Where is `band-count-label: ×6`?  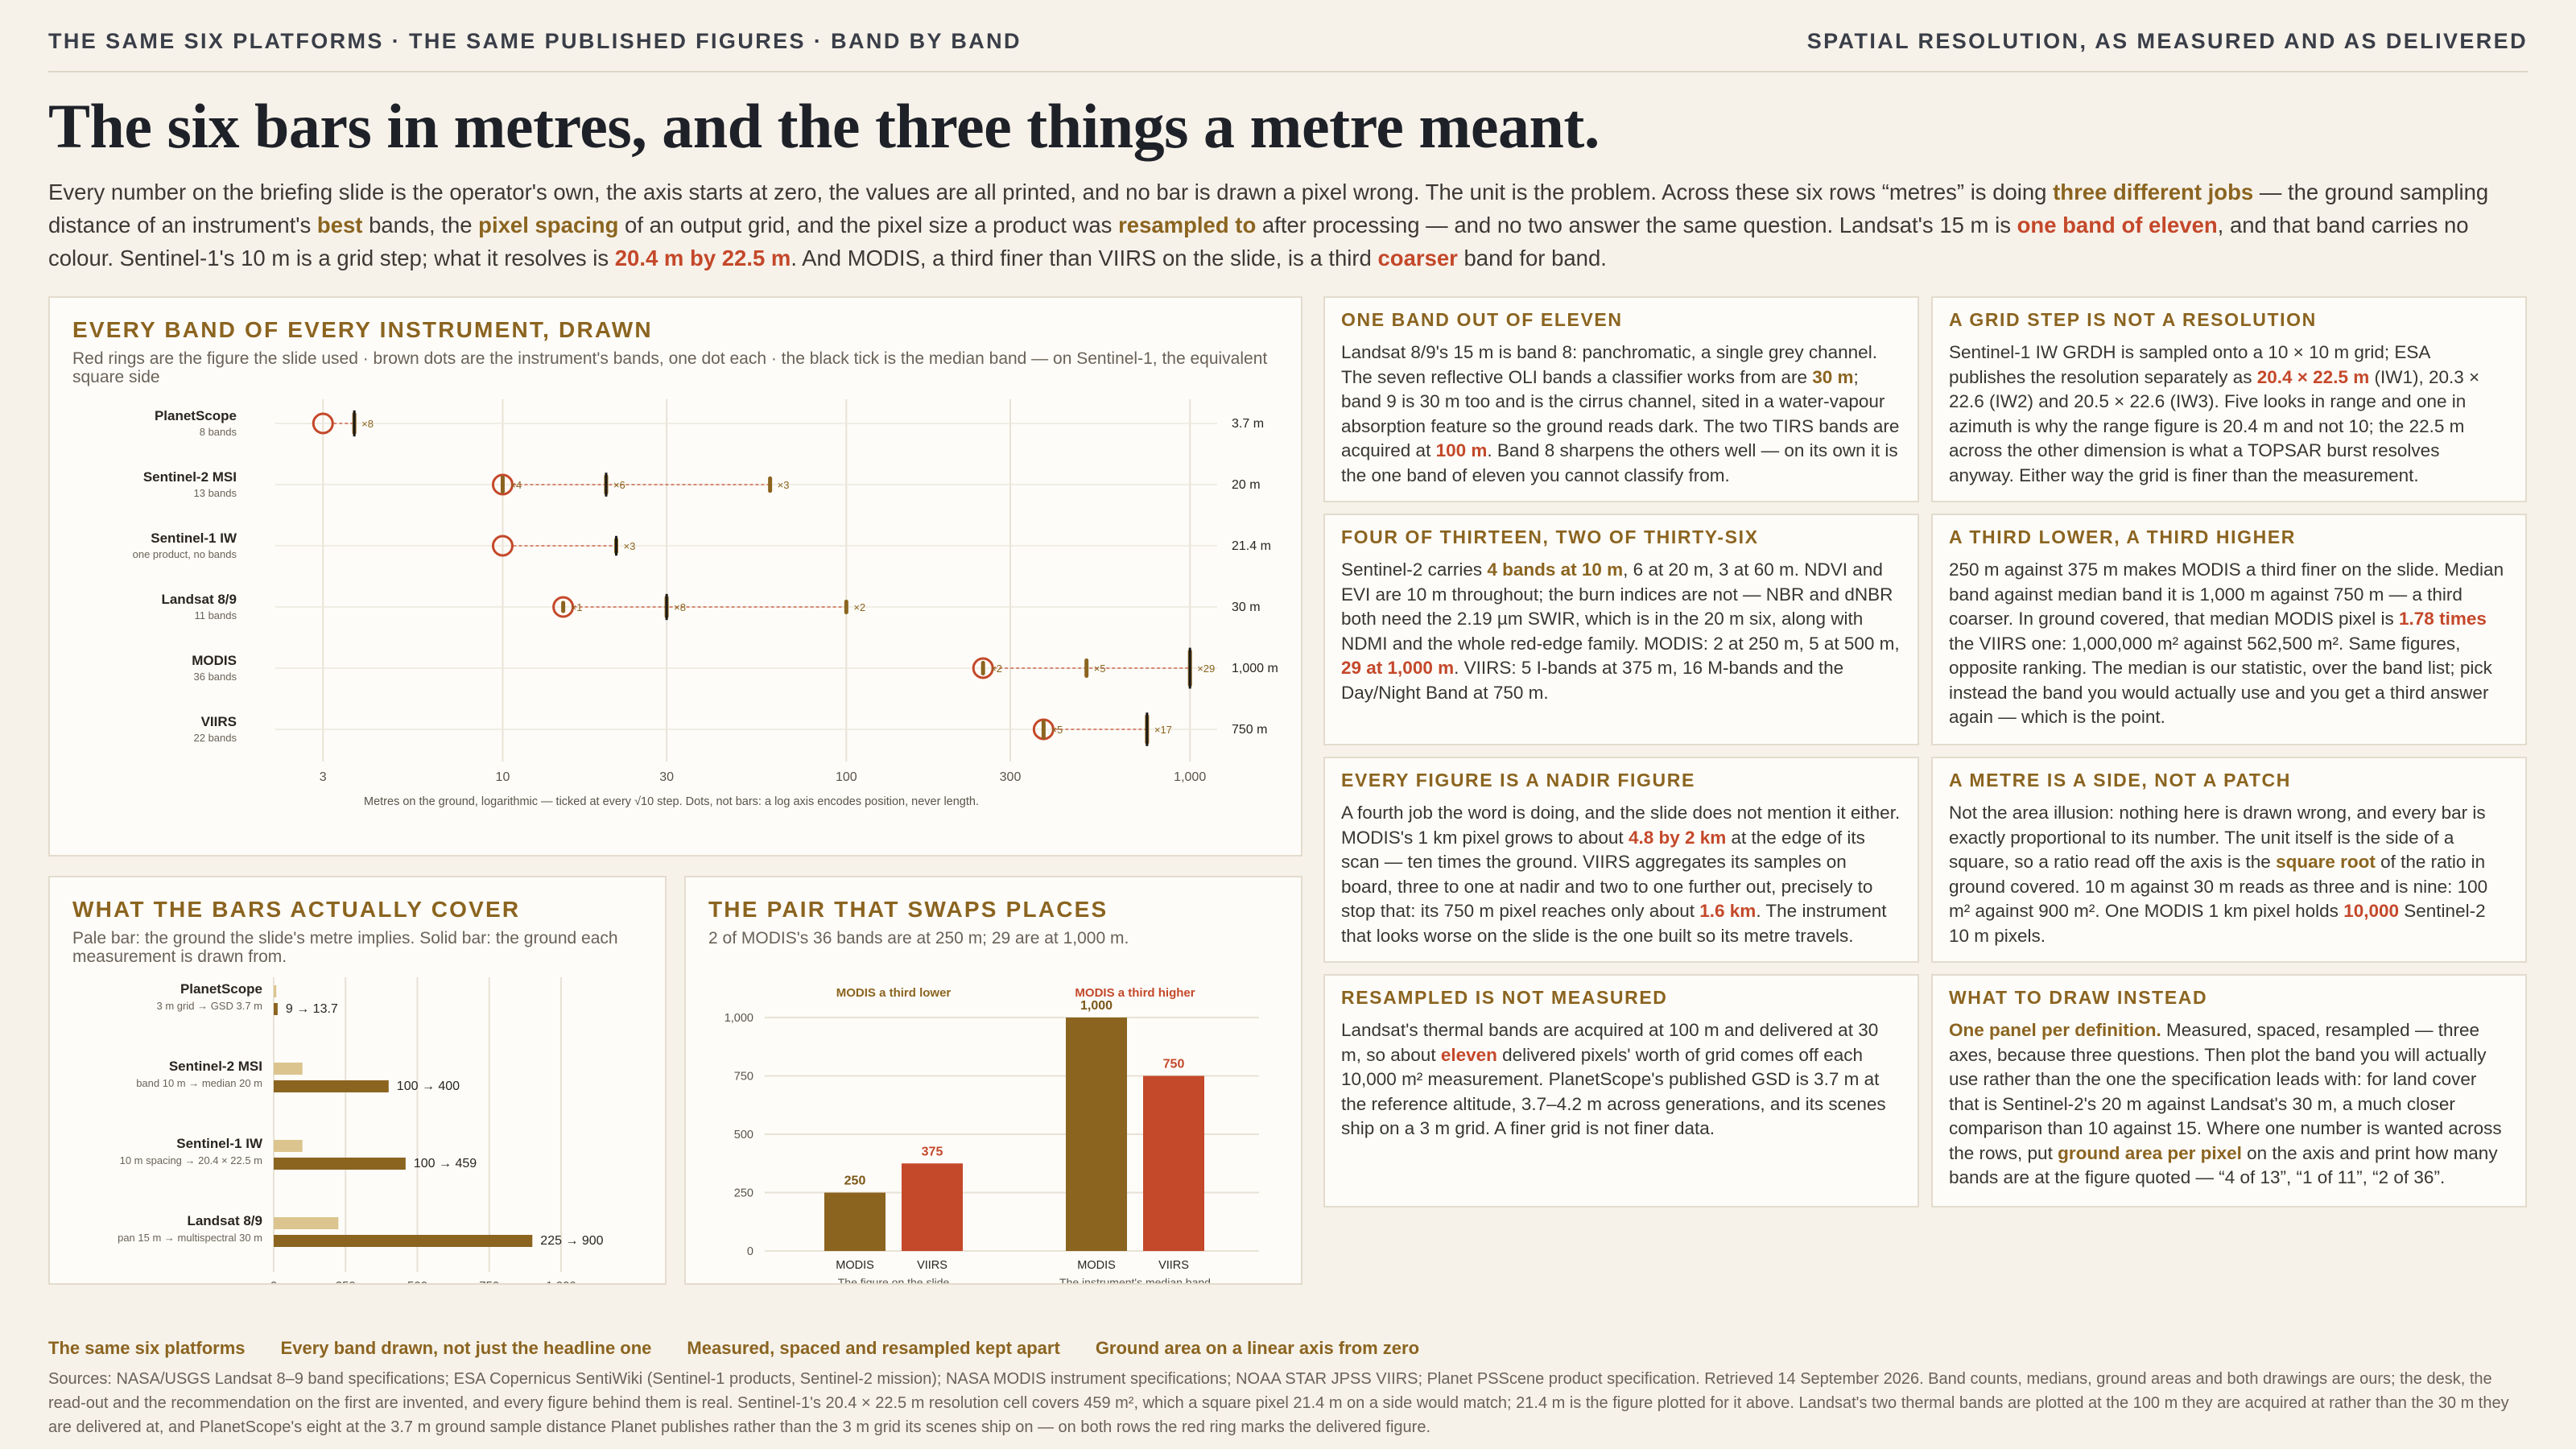 band-count-label: ×6 is located at coordinates (619, 485).